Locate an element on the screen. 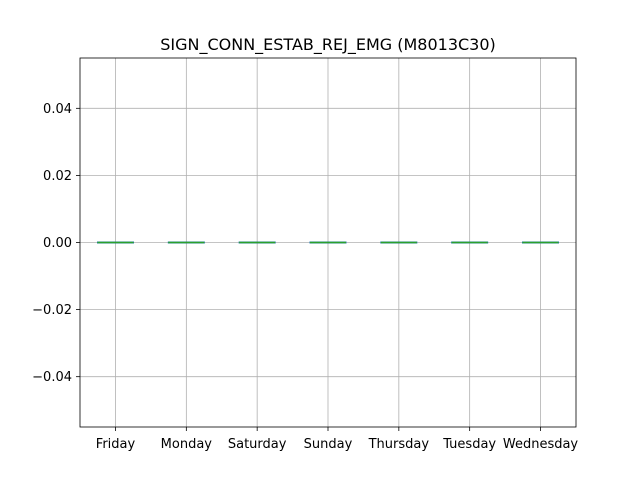  plot-data is located at coordinates (328, 242).